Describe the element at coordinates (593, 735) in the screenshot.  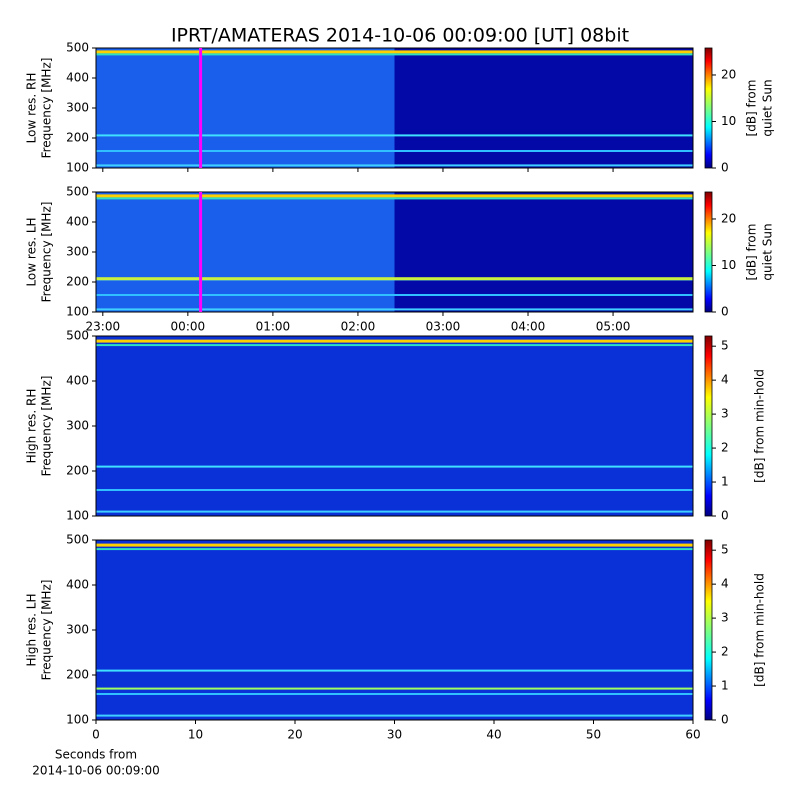
I see `x-tick-label: 50` at that location.